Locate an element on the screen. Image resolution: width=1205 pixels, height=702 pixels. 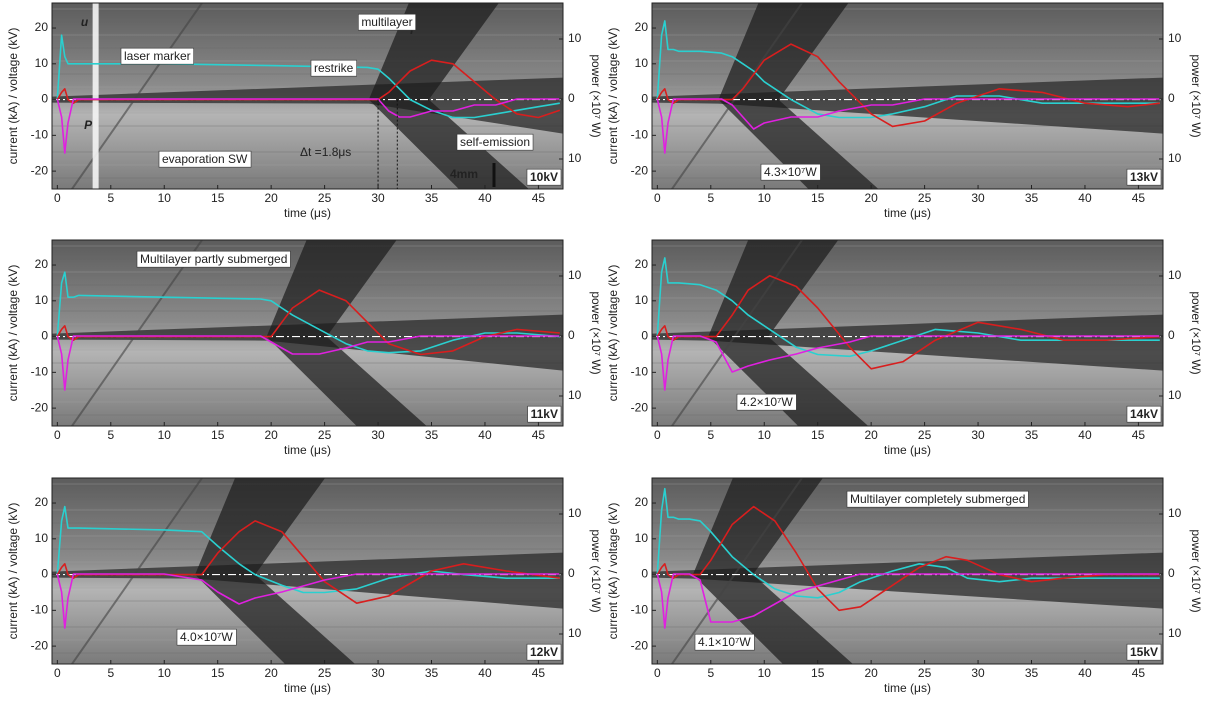
x-tick-label: 45 is located at coordinates (539, 673).